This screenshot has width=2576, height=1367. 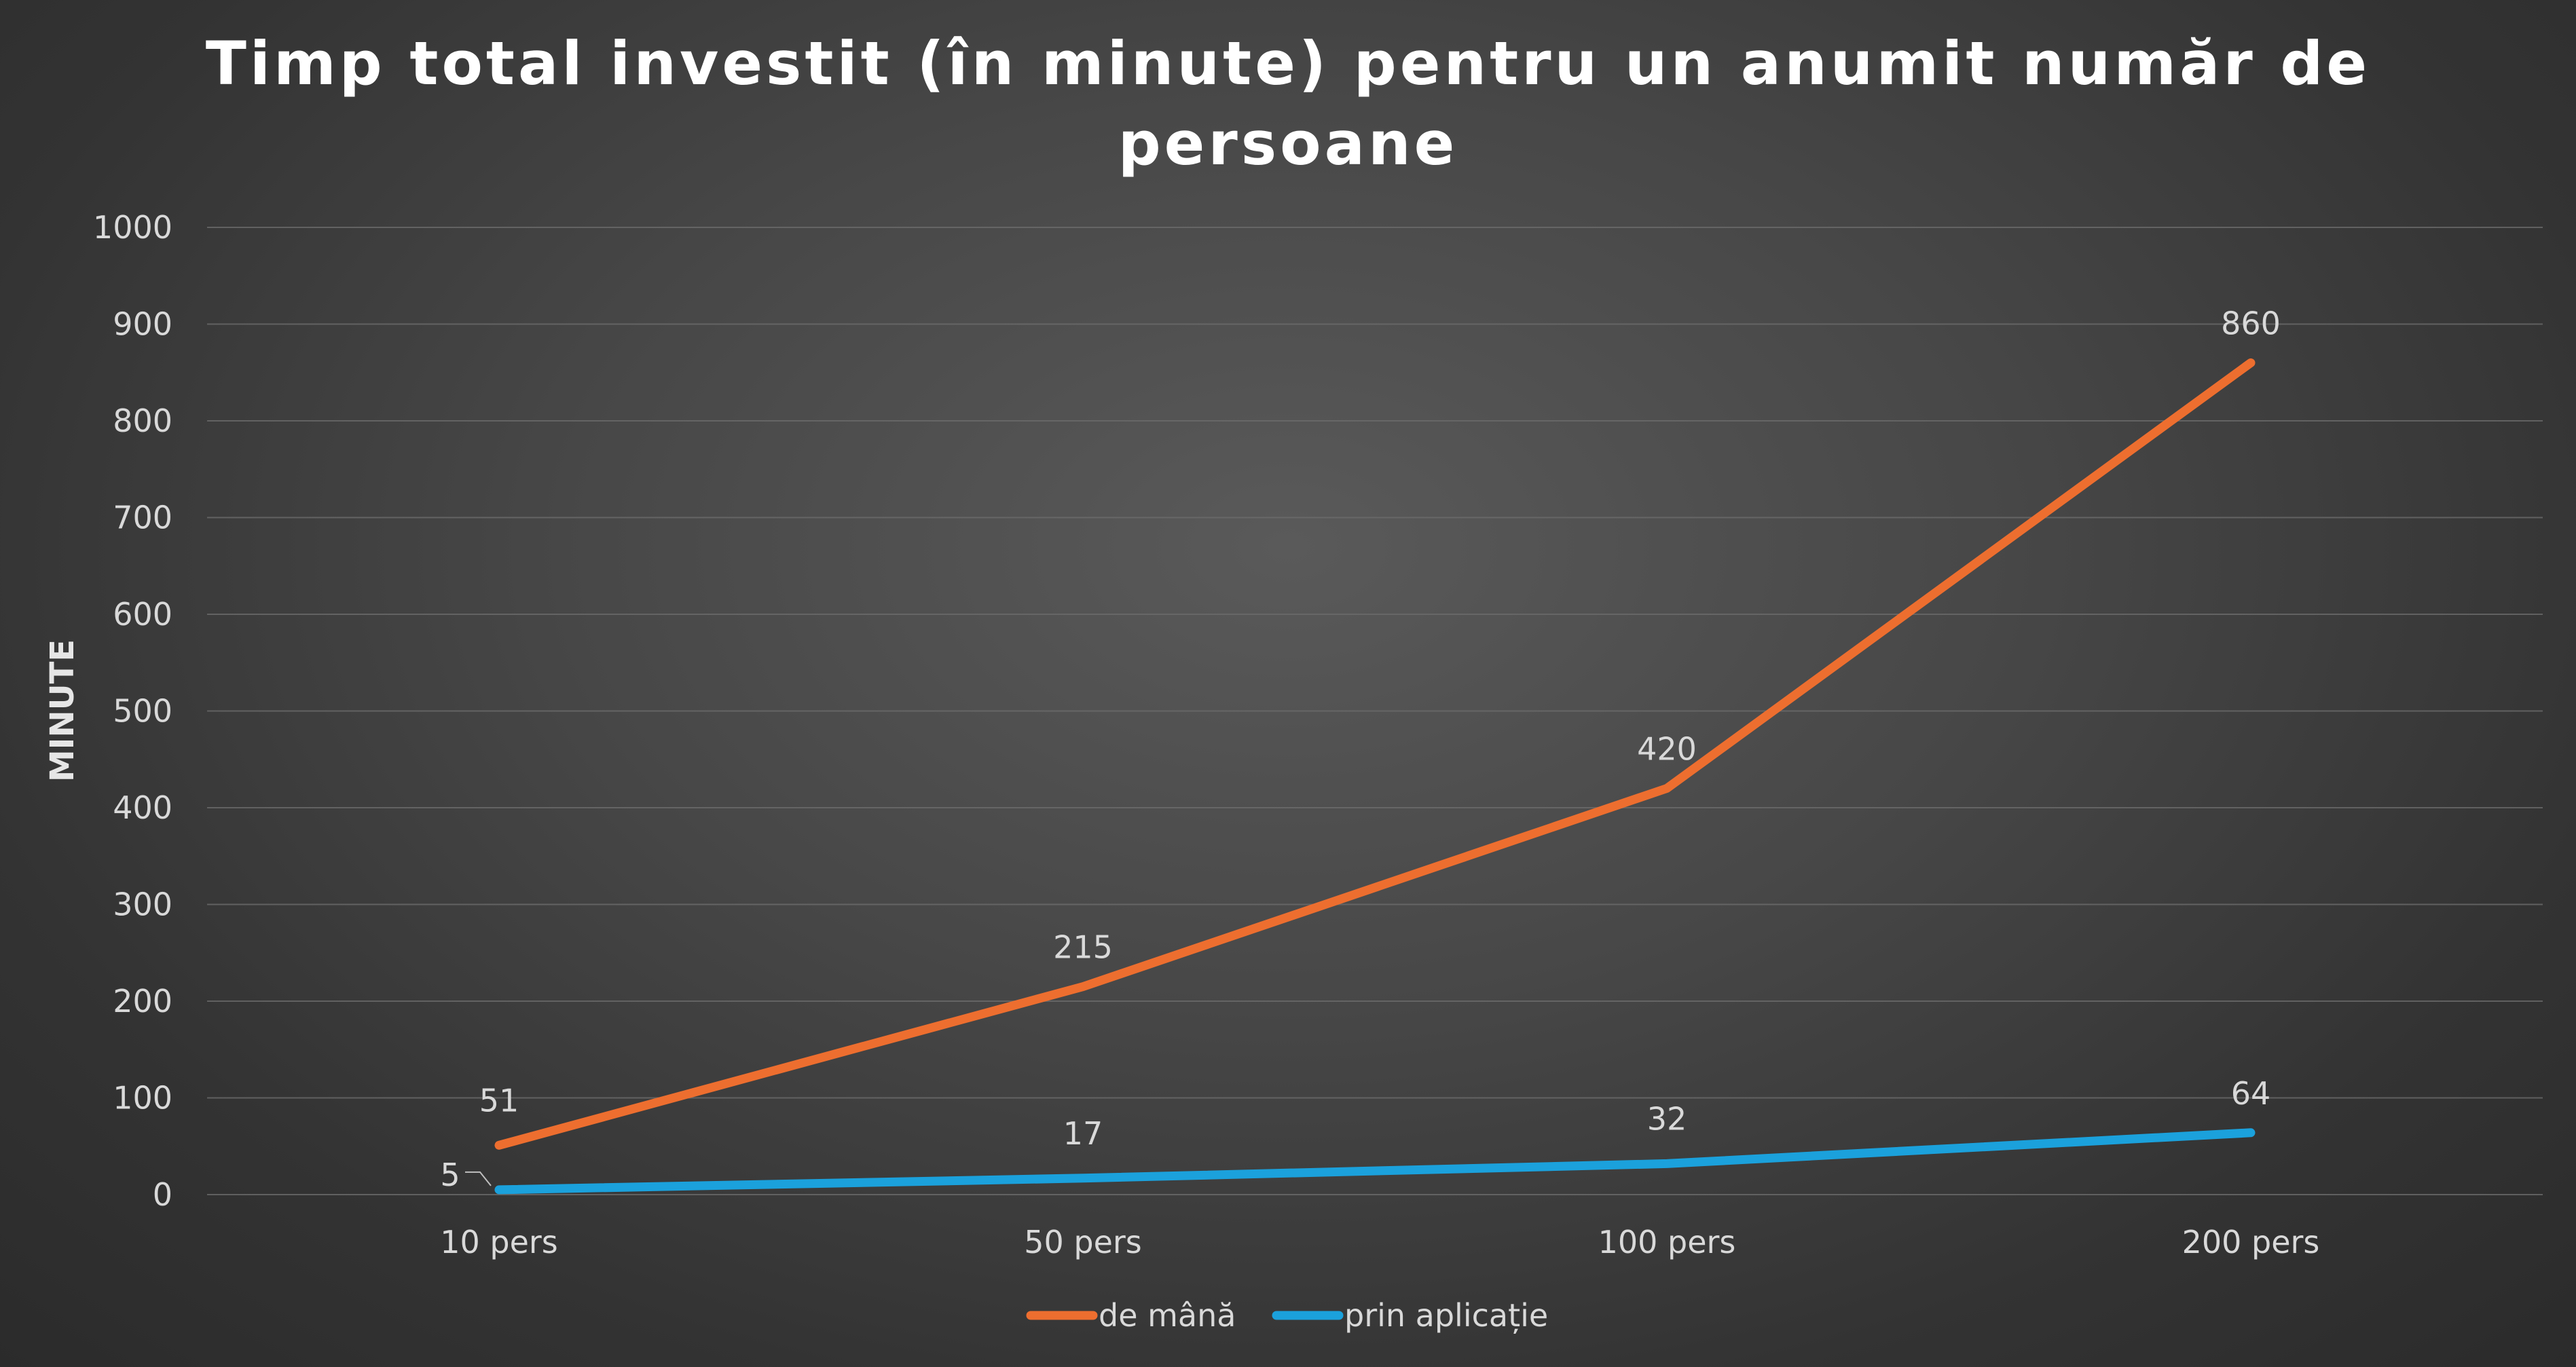 What do you see at coordinates (162, 1194) in the screenshot?
I see `y-tick-label-0: 0` at bounding box center [162, 1194].